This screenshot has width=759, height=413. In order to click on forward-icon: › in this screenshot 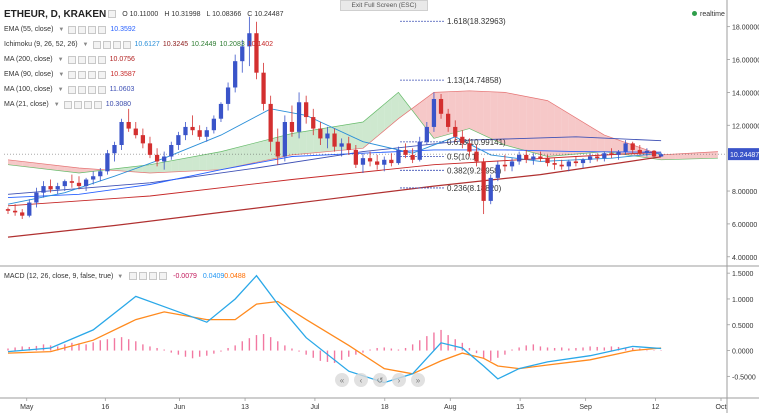, I will do `click(399, 380)`.